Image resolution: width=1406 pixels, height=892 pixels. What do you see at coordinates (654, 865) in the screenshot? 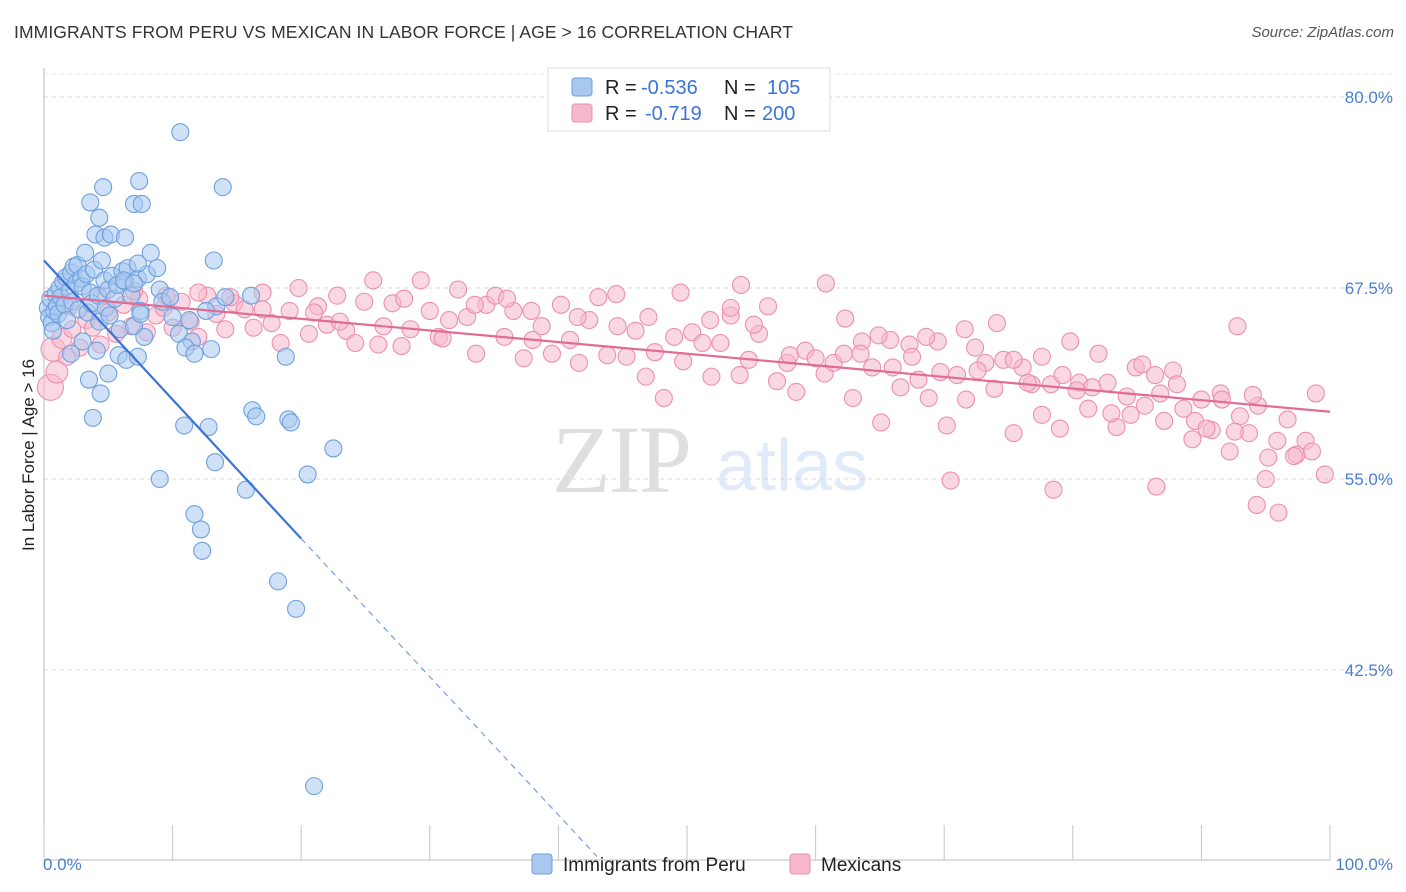
I see `legend-label-peru: Immigrants from Peru` at bounding box center [654, 865].